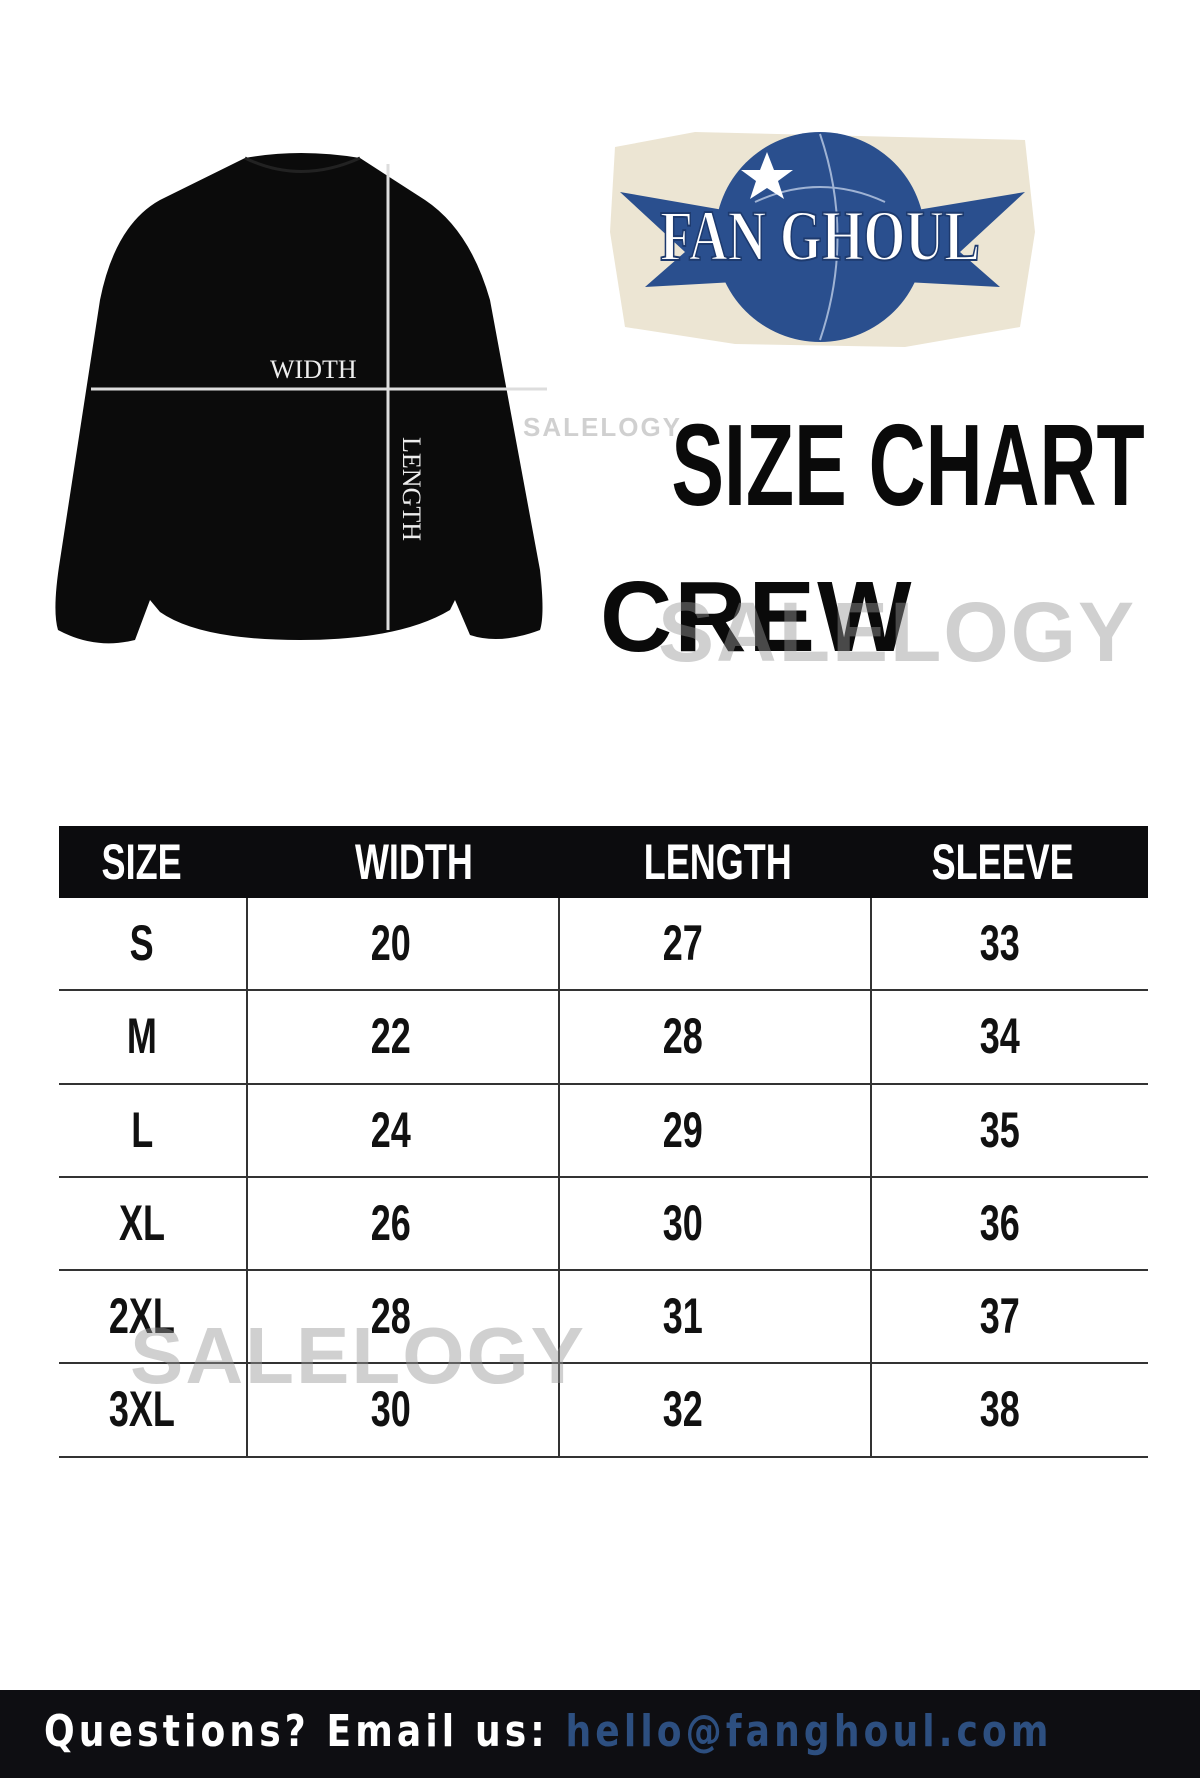 The height and width of the screenshot is (1778, 1200). Describe the element at coordinates (391, 1036) in the screenshot. I see `width-cell: 22` at that location.